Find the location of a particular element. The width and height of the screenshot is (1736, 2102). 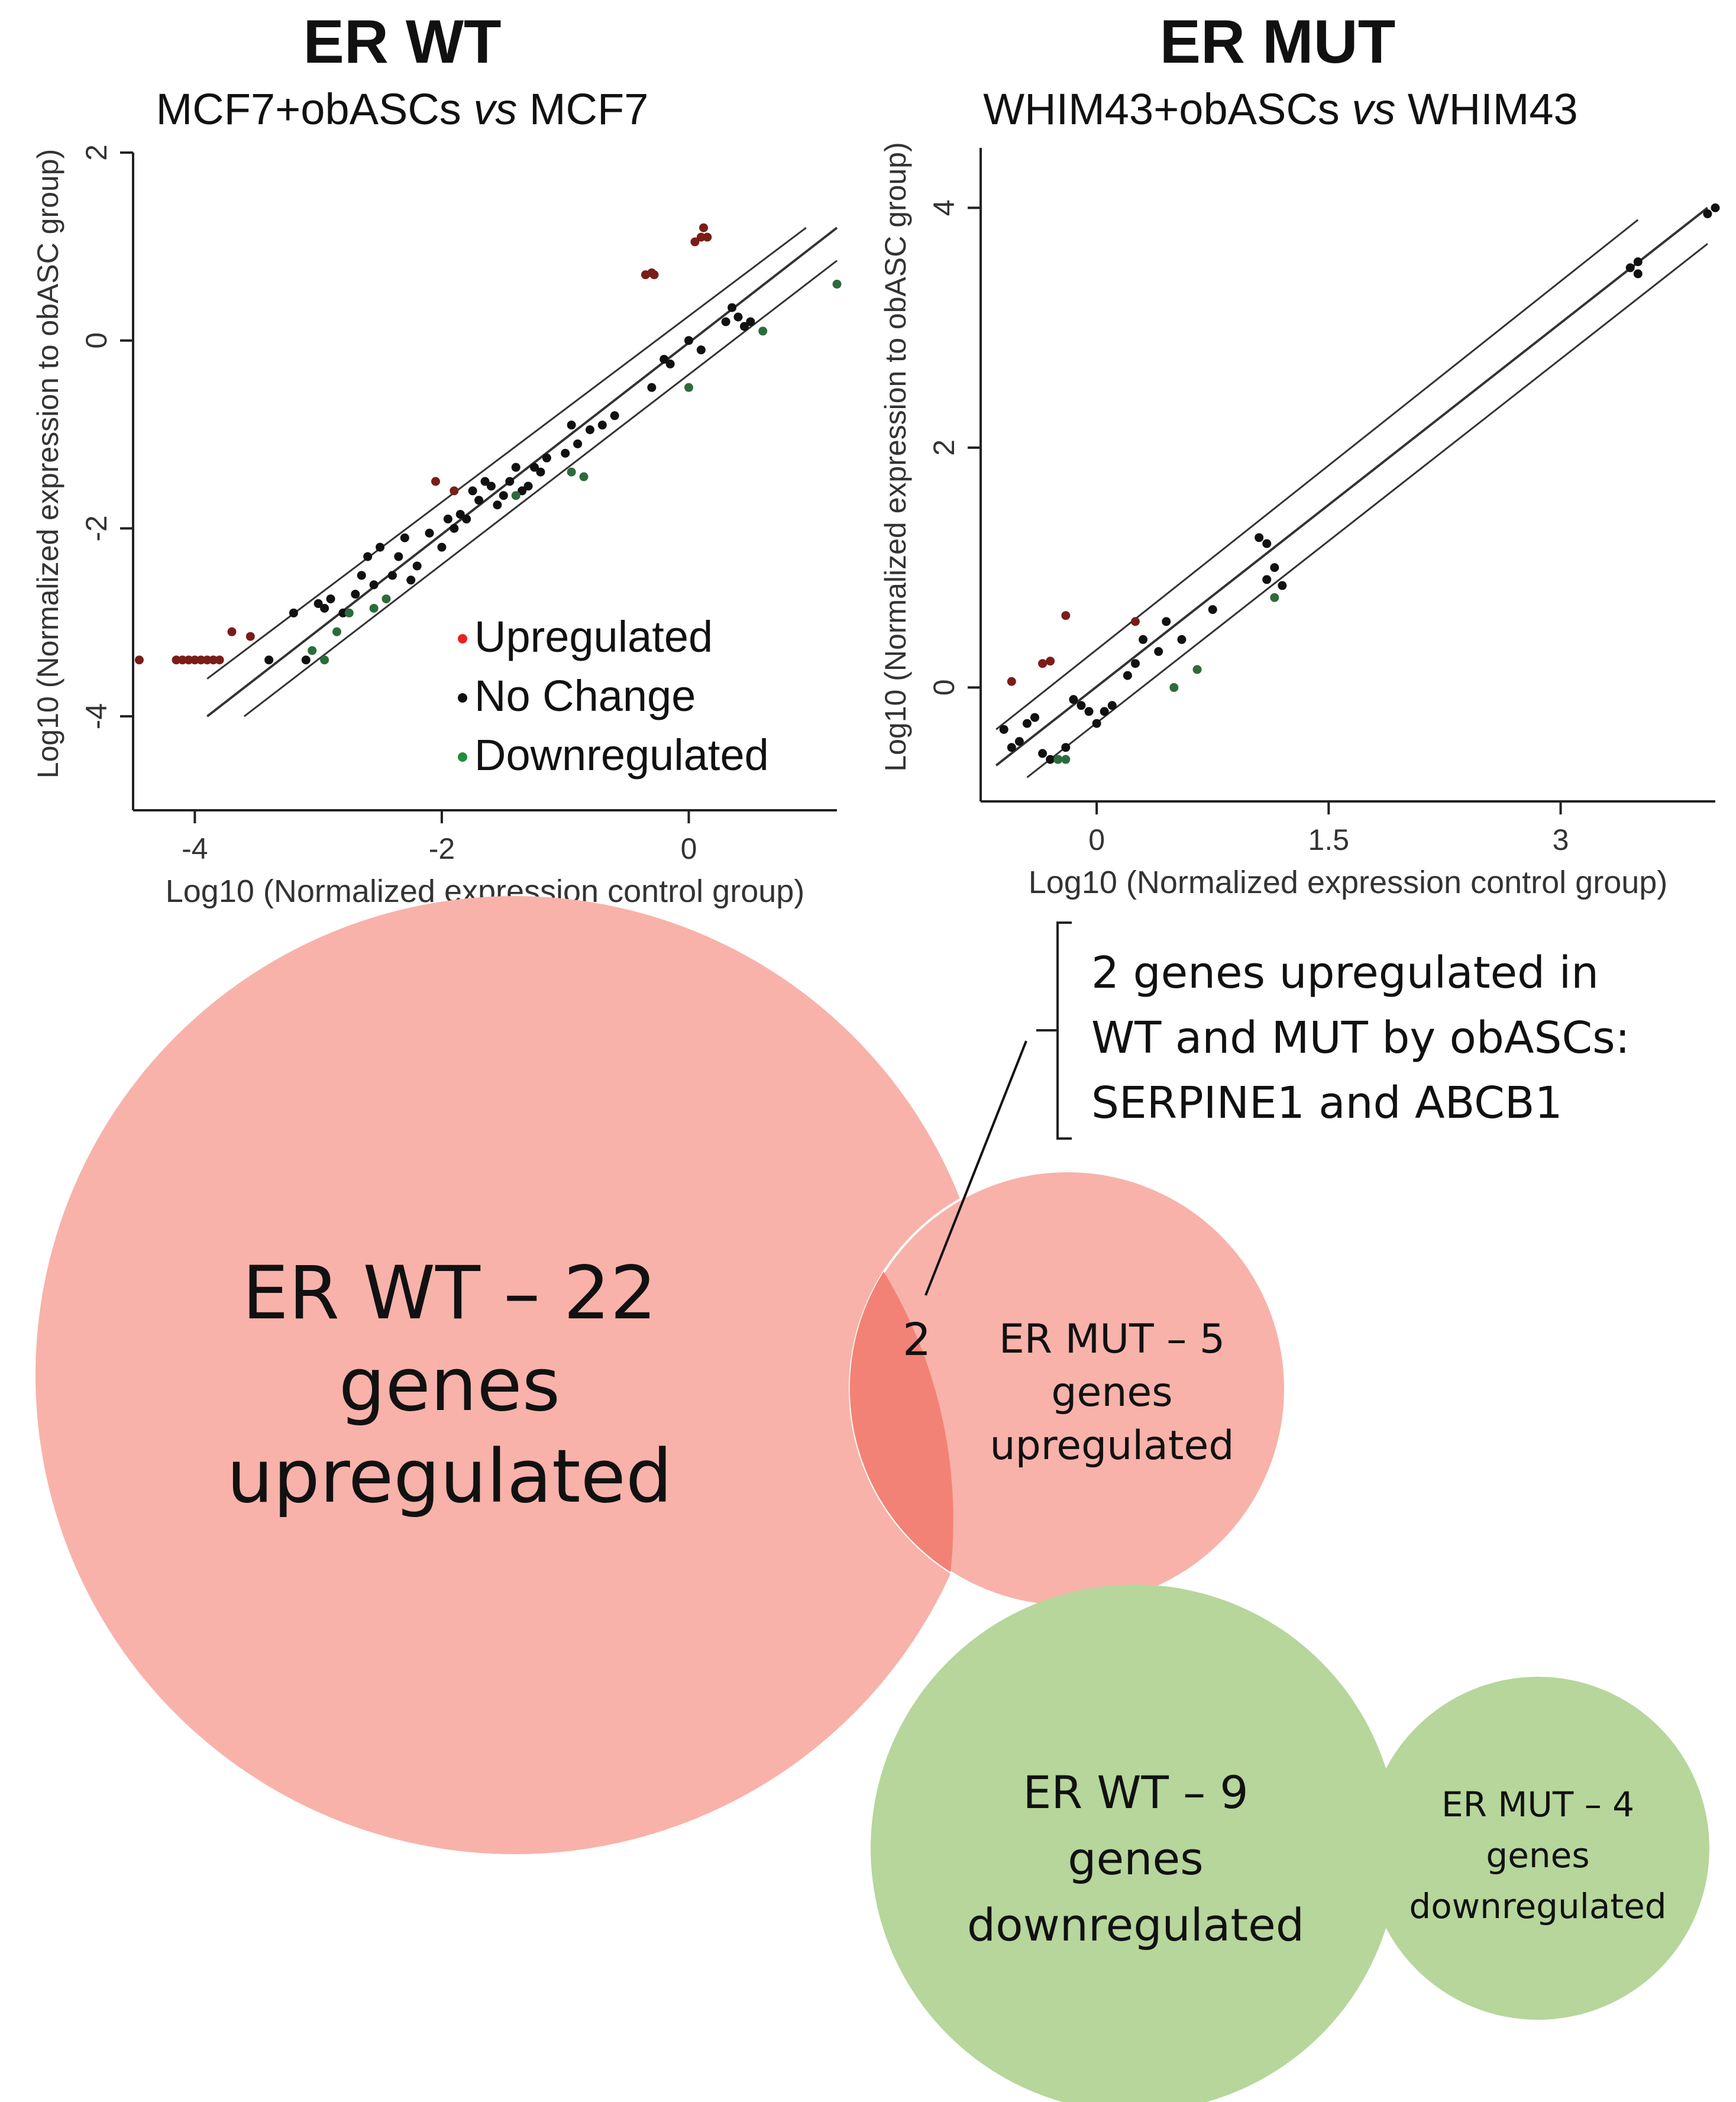

callout-pointer-line is located at coordinates (975, 1168).